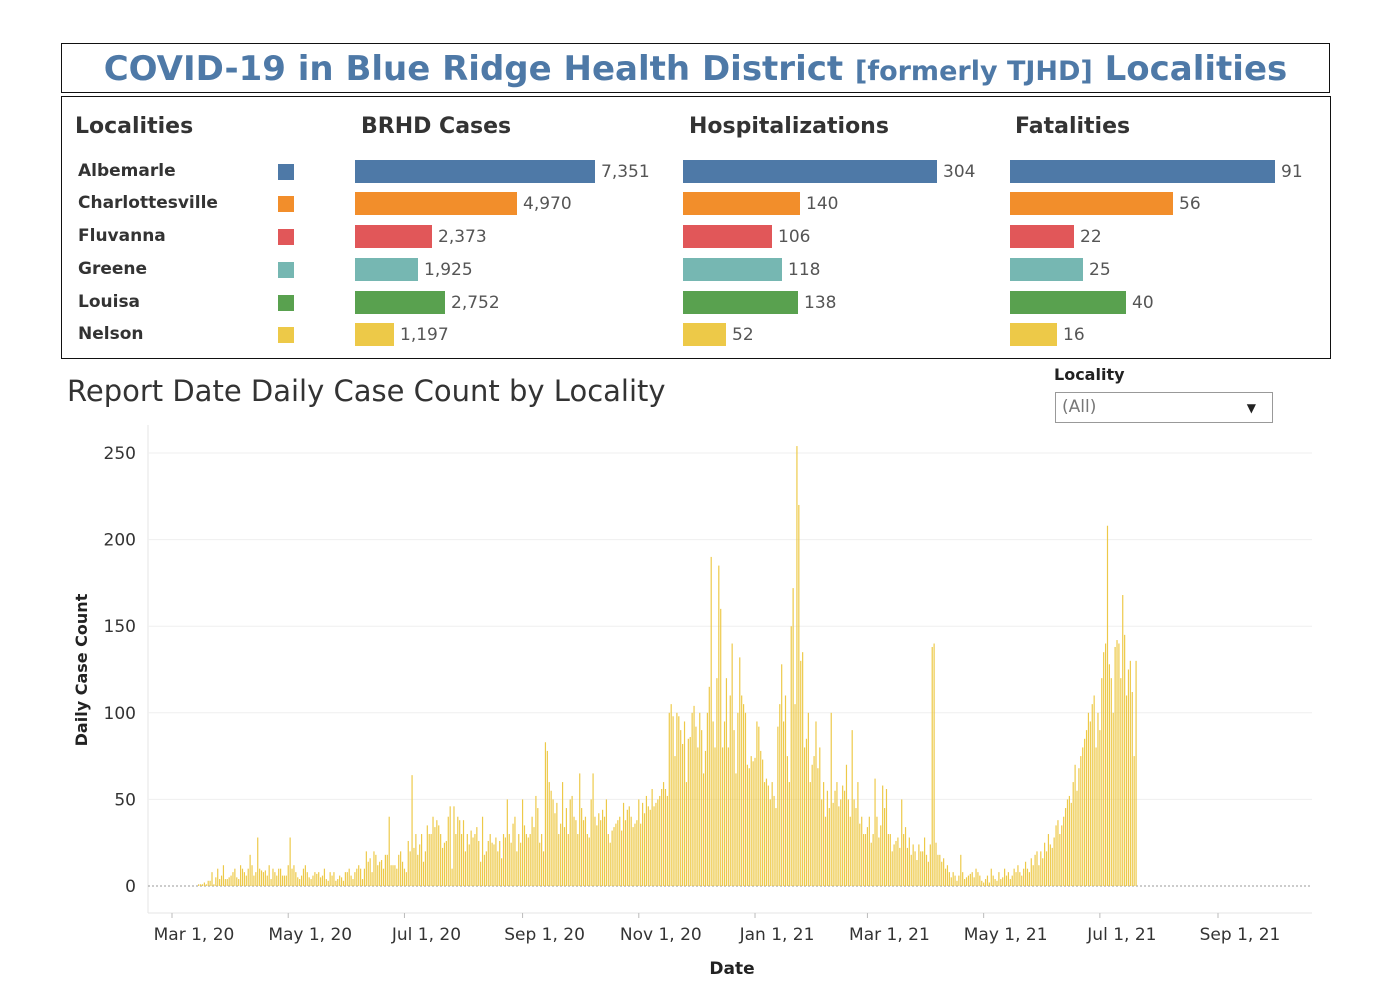 The image size is (1381, 990). I want to click on hosp-bar-albemarle, so click(810, 171).